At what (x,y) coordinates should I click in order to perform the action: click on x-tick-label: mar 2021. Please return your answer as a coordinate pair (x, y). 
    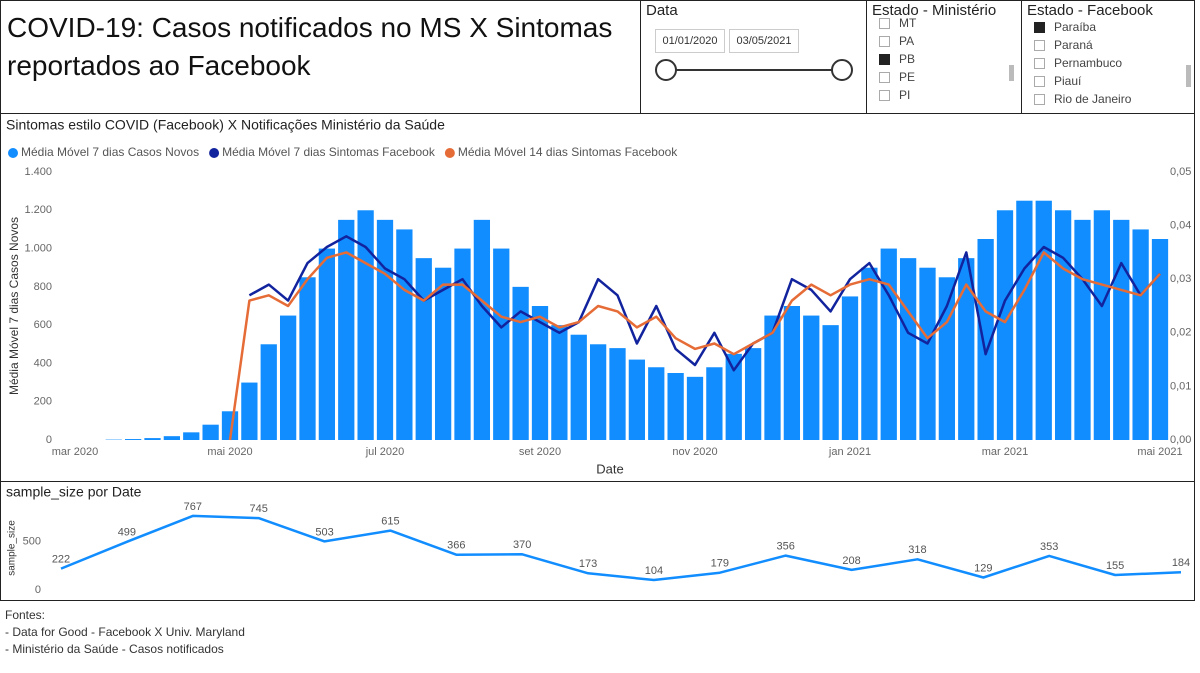
    Looking at the image, I should click on (1005, 452).